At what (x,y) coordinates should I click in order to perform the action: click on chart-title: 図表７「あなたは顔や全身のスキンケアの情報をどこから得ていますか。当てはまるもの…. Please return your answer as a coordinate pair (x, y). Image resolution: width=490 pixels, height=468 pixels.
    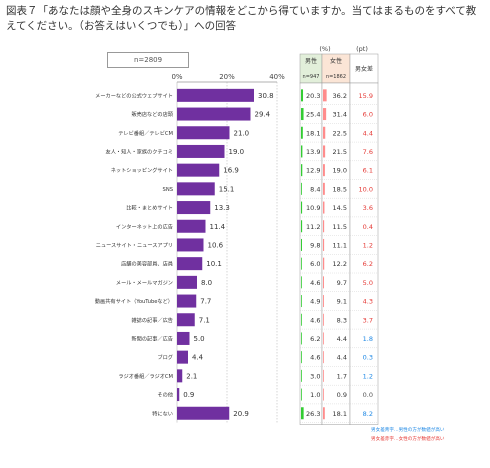
    Looking at the image, I should click on (241, 18).